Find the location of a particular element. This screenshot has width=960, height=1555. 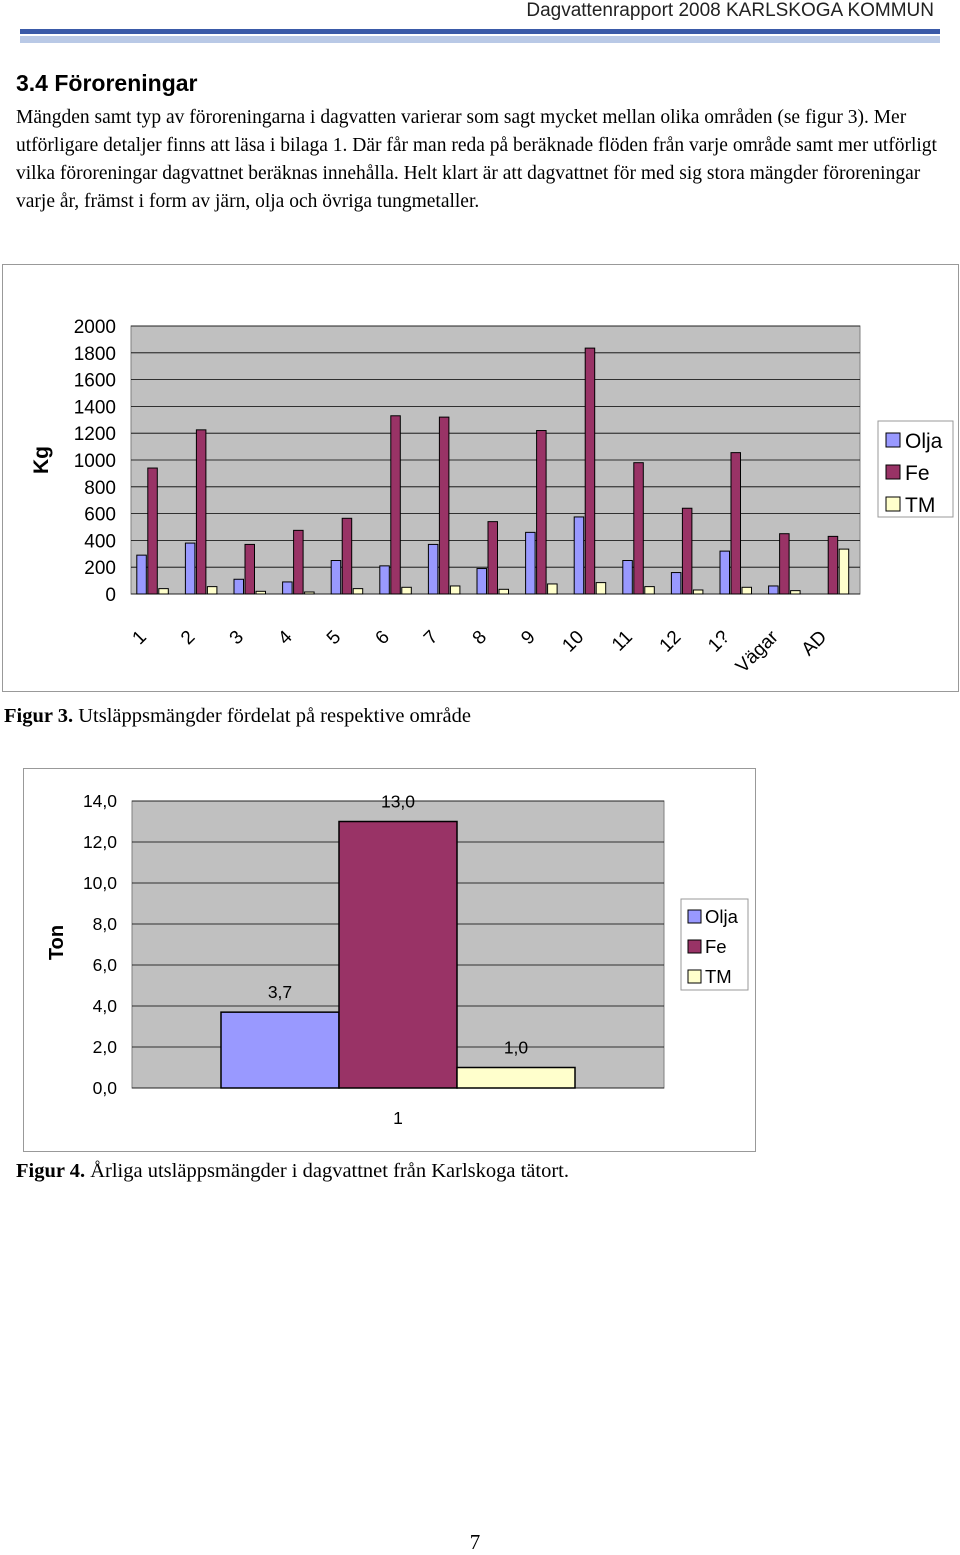

y-tick-label: 400 is located at coordinates (100, 541).